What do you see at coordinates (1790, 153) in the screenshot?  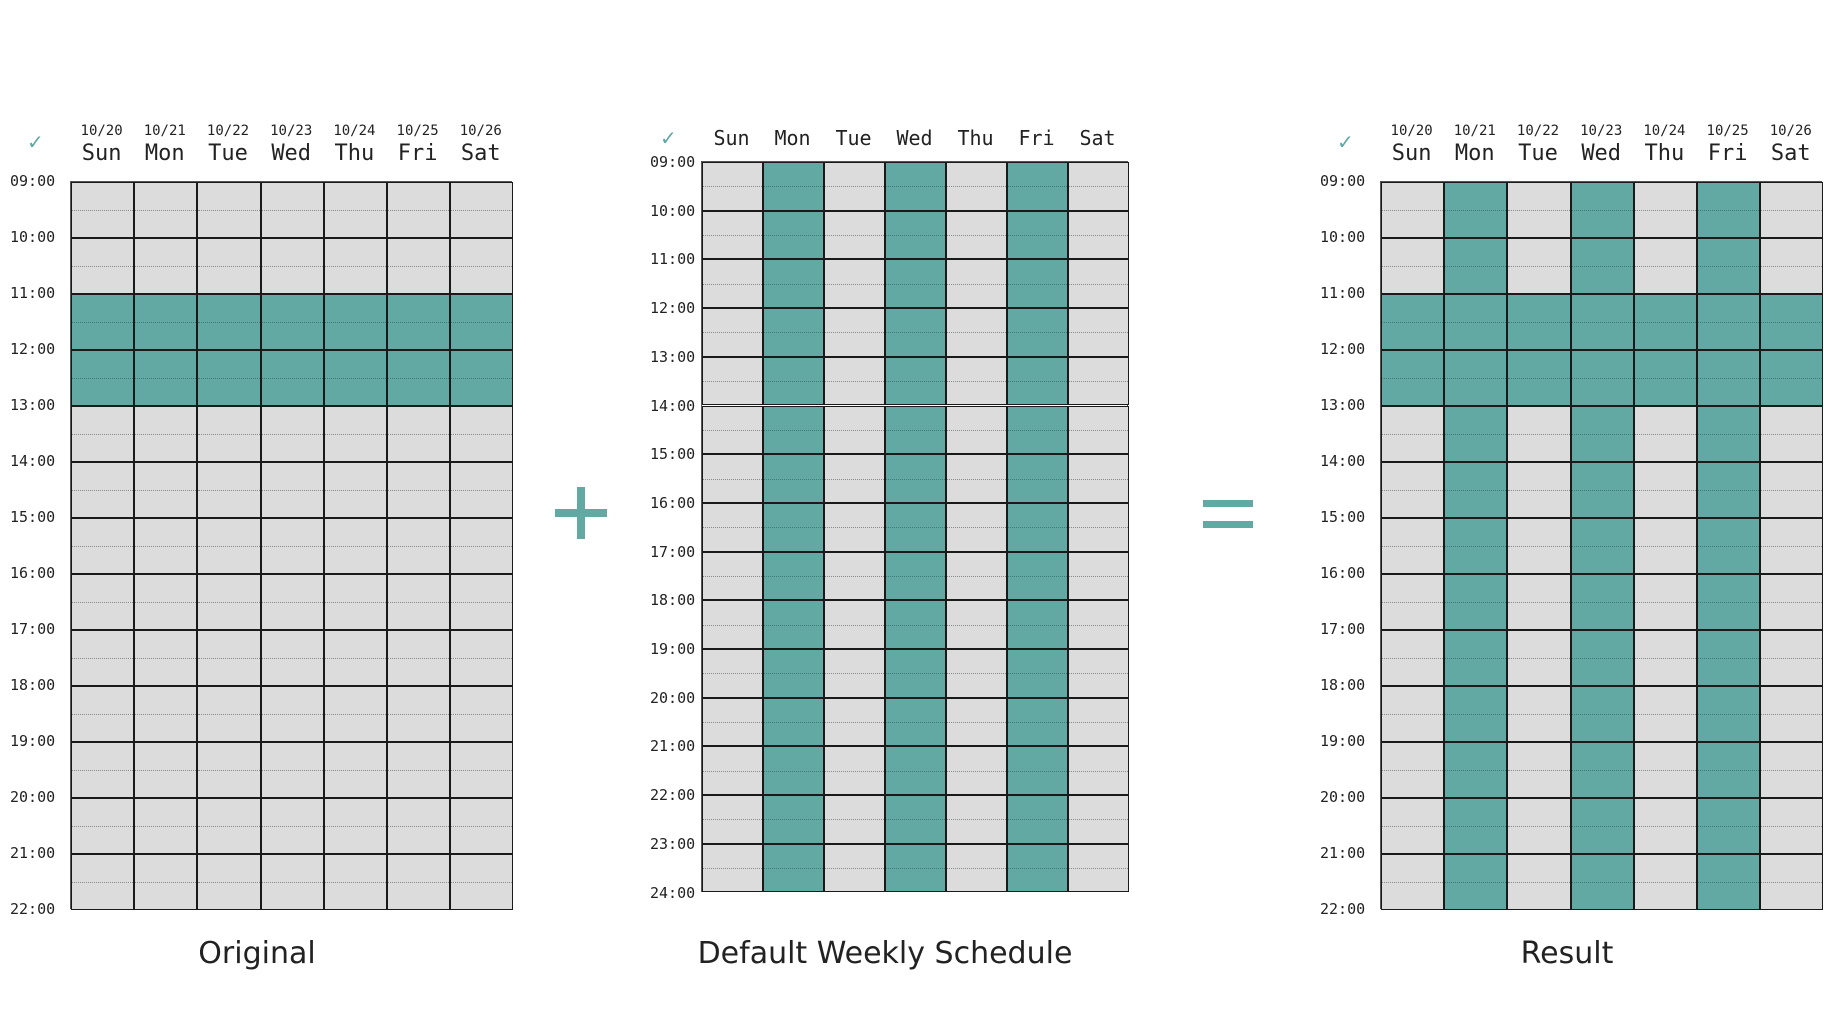 I see `day-name: Sat` at bounding box center [1790, 153].